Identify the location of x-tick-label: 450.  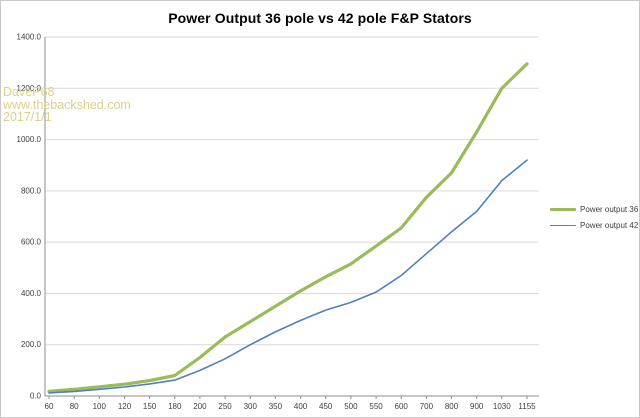
(326, 406).